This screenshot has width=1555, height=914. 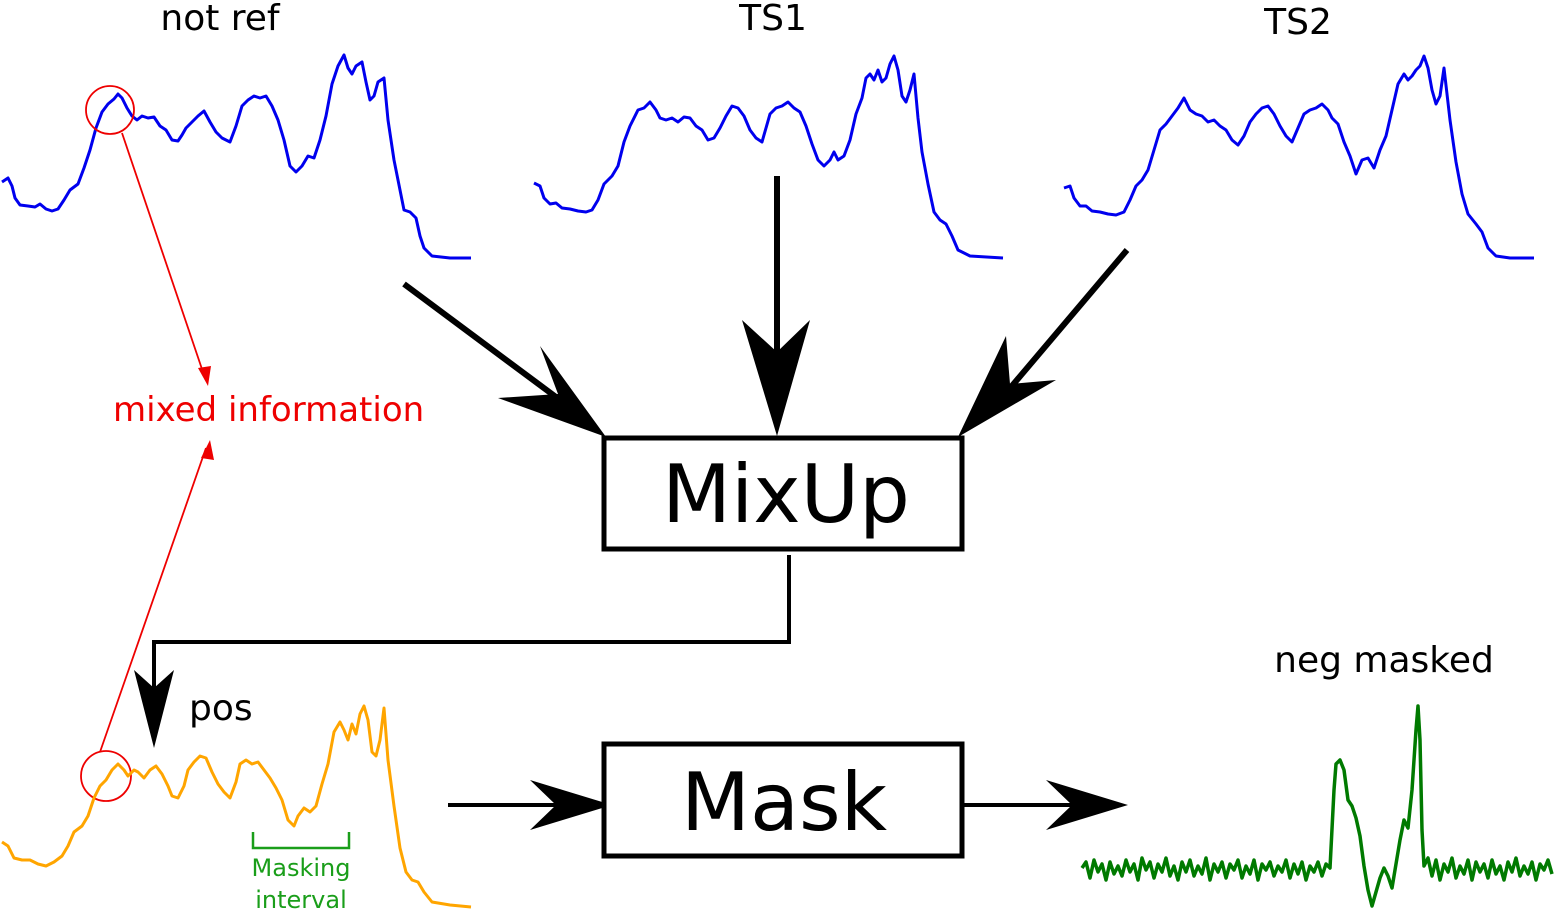 What do you see at coordinates (471, 622) in the screenshot?
I see `mixup-to-pos-line` at bounding box center [471, 622].